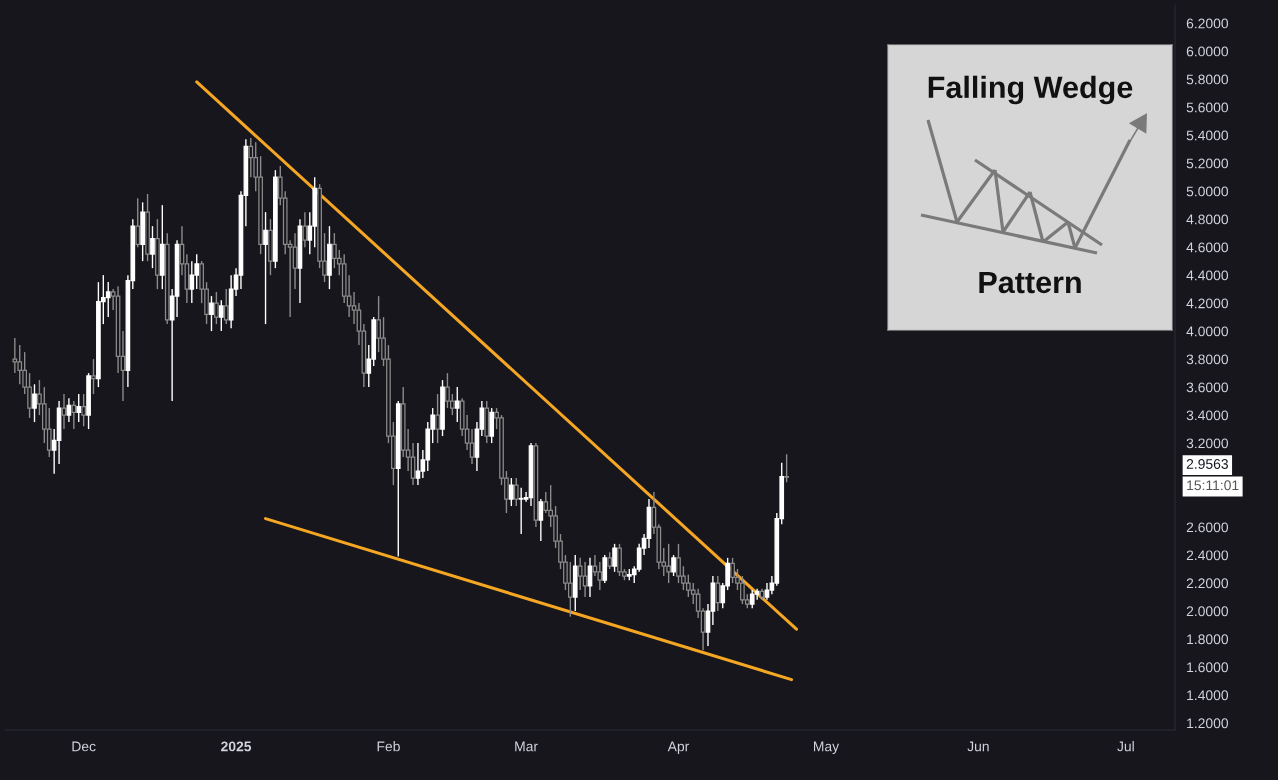 This screenshot has width=1278, height=780. I want to click on y-tick-label: 4.0000, so click(1207, 331).